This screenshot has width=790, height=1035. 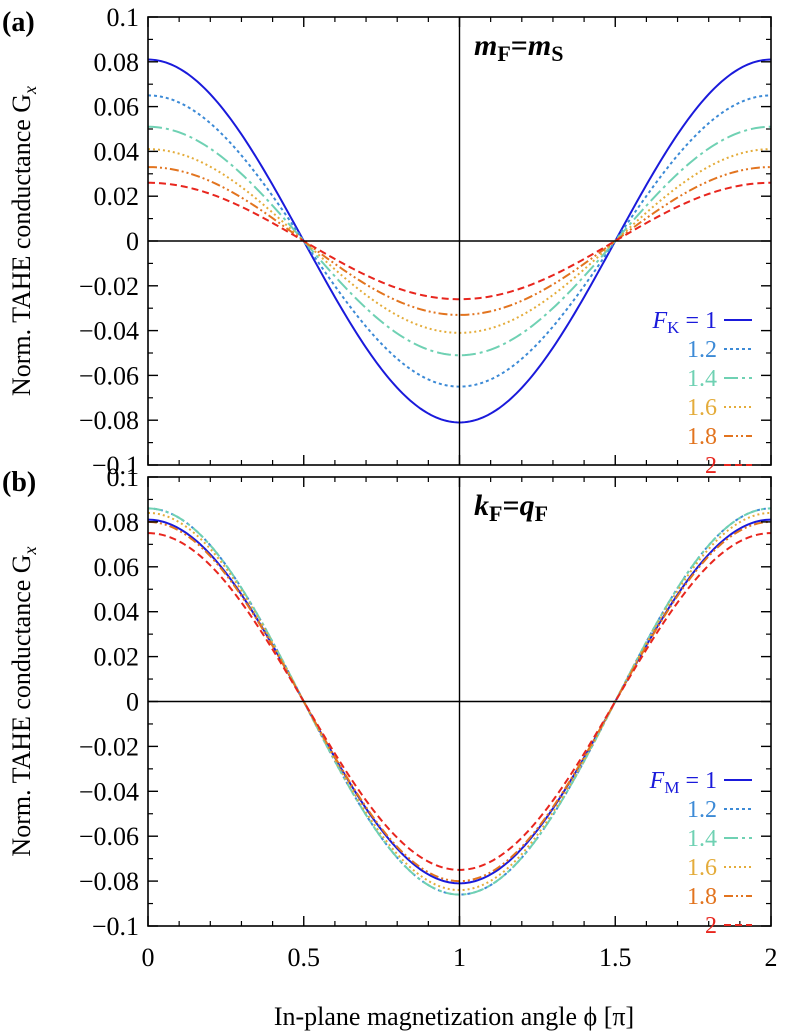 What do you see at coordinates (459, 957) in the screenshot?
I see `x-tick-label: 1` at bounding box center [459, 957].